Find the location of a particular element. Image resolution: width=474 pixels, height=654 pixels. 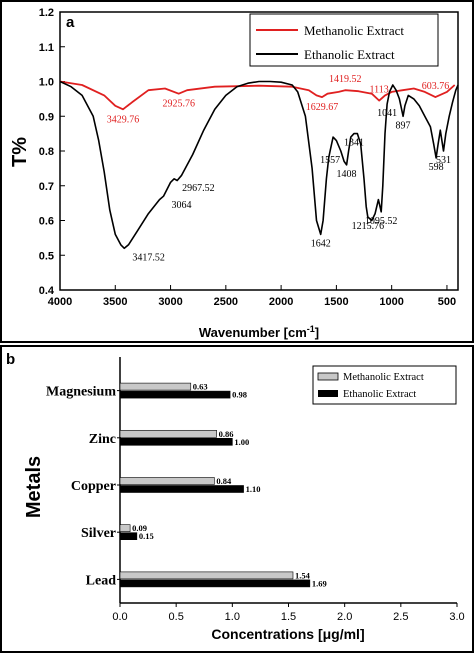

ethanolic-peak-label: 598 is located at coordinates (436, 167).